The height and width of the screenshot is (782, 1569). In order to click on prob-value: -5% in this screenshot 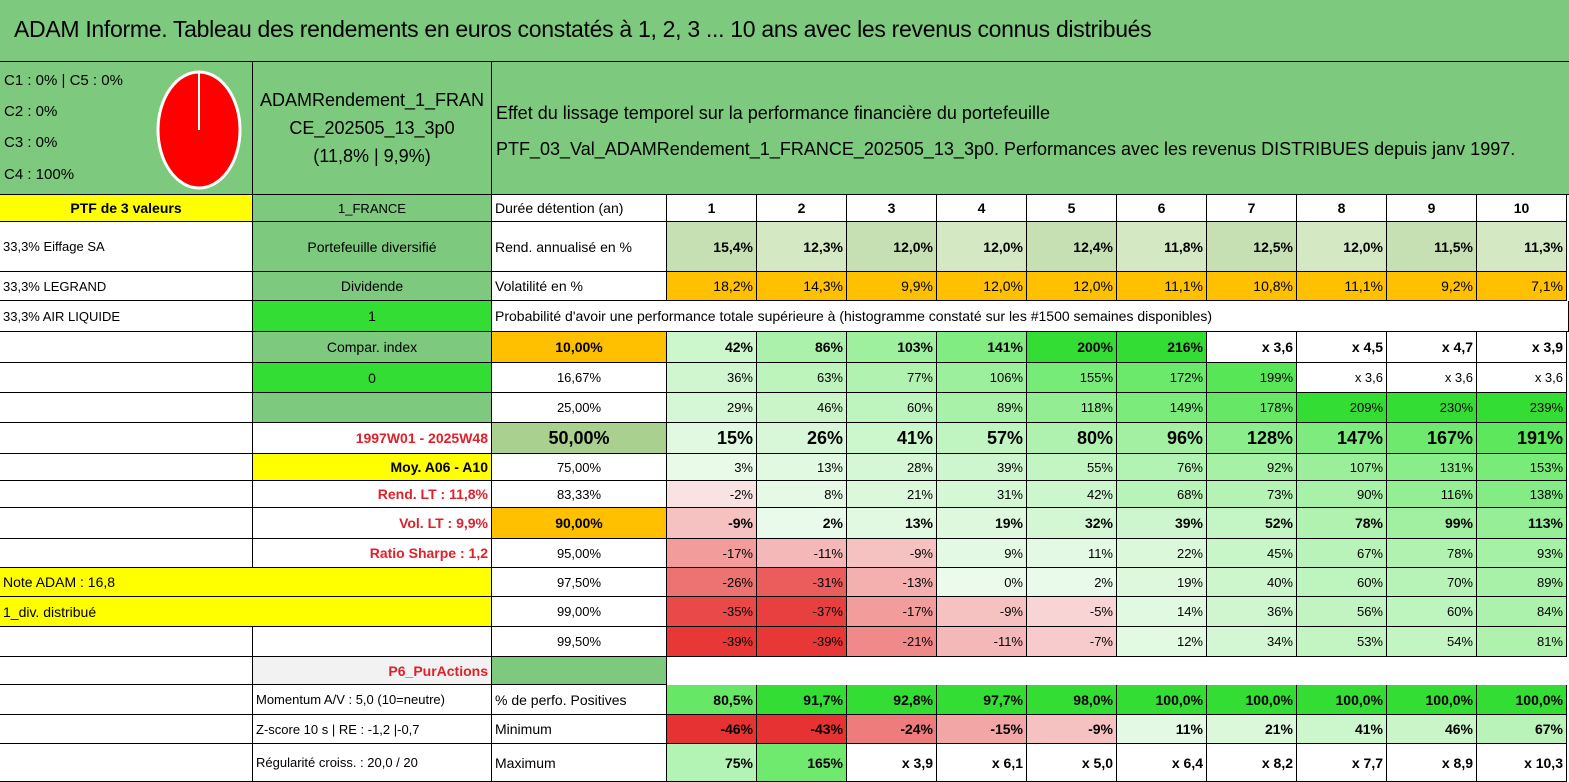, I will do `click(1072, 612)`.